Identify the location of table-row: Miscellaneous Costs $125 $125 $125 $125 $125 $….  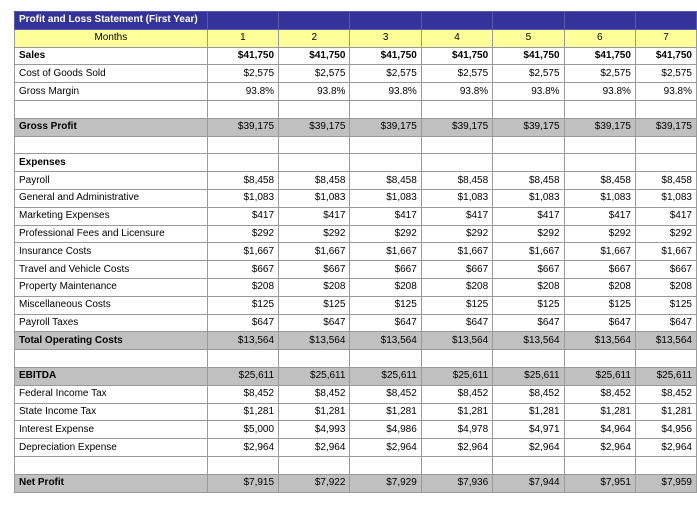
(355, 305).